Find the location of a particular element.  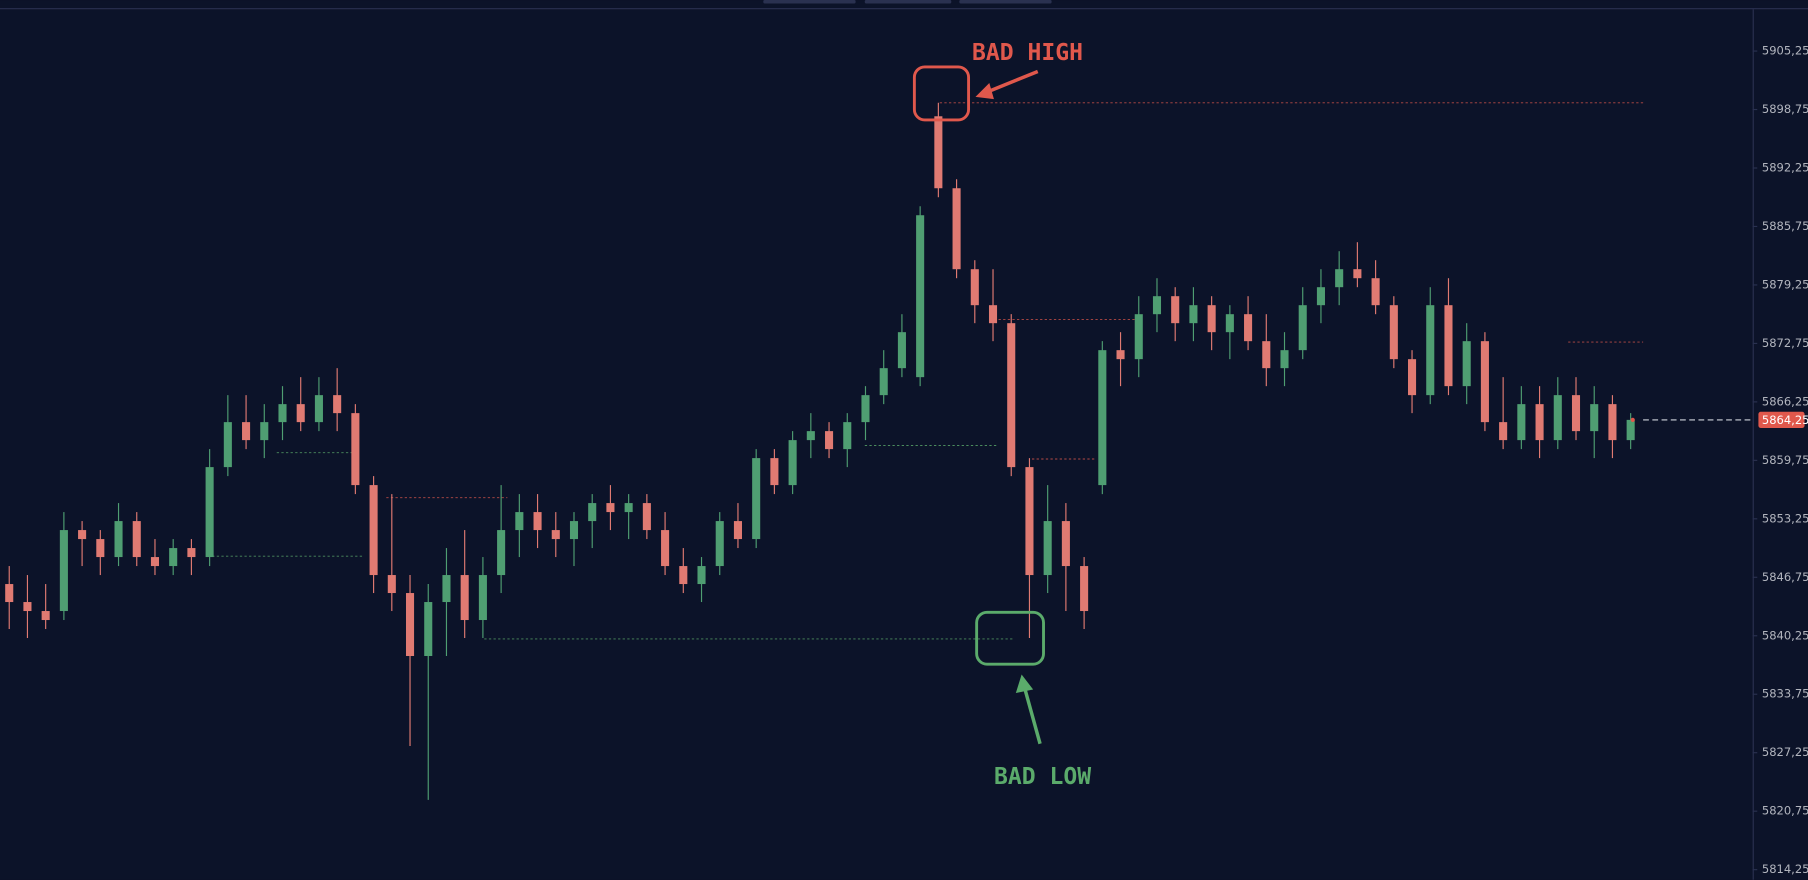

annotation-text: BAD HIGH is located at coordinates (1027, 53).